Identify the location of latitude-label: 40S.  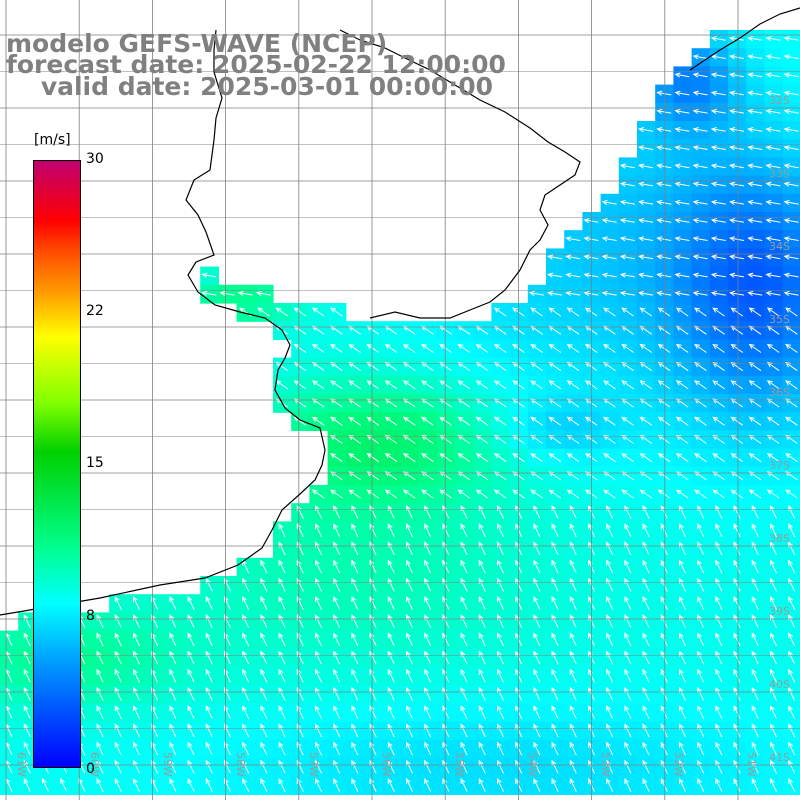
(779, 684).